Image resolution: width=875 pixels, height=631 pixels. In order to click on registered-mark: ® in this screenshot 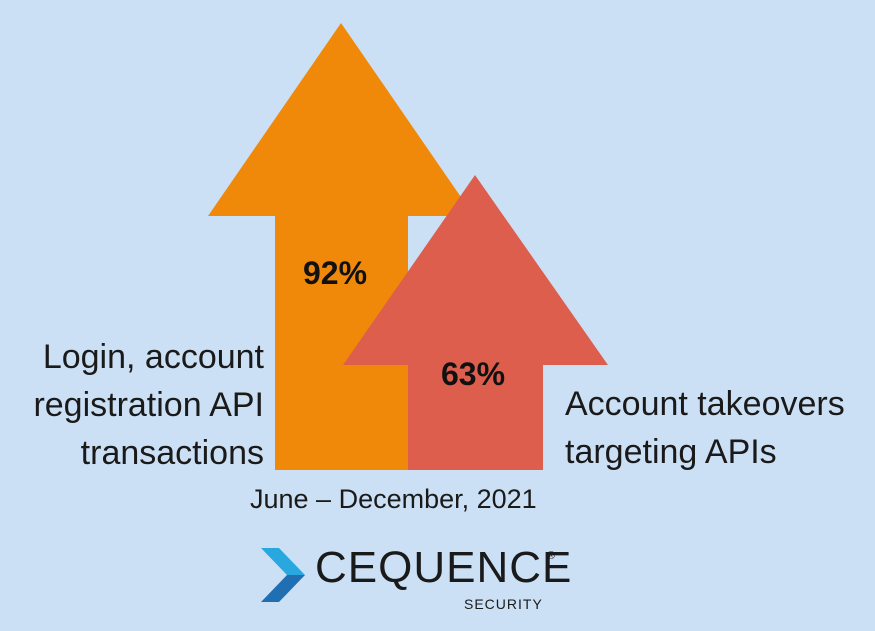, I will do `click(551, 556)`.